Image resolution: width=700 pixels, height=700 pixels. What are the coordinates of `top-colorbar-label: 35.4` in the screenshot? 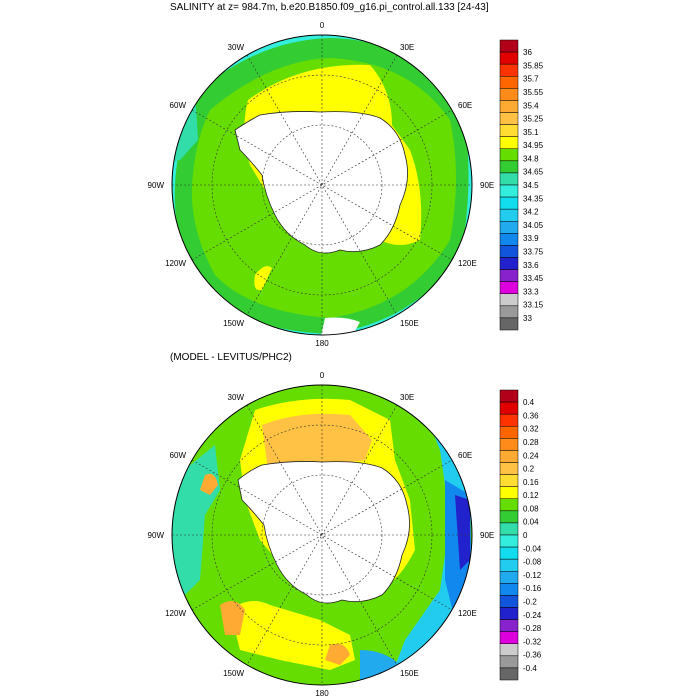 It's located at (531, 105).